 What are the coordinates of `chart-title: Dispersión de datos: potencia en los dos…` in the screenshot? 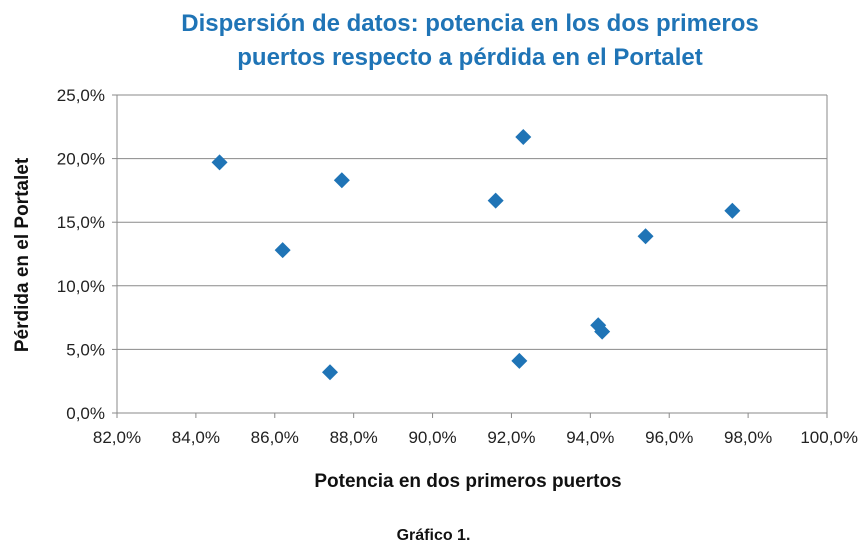 It's located at (469, 40).